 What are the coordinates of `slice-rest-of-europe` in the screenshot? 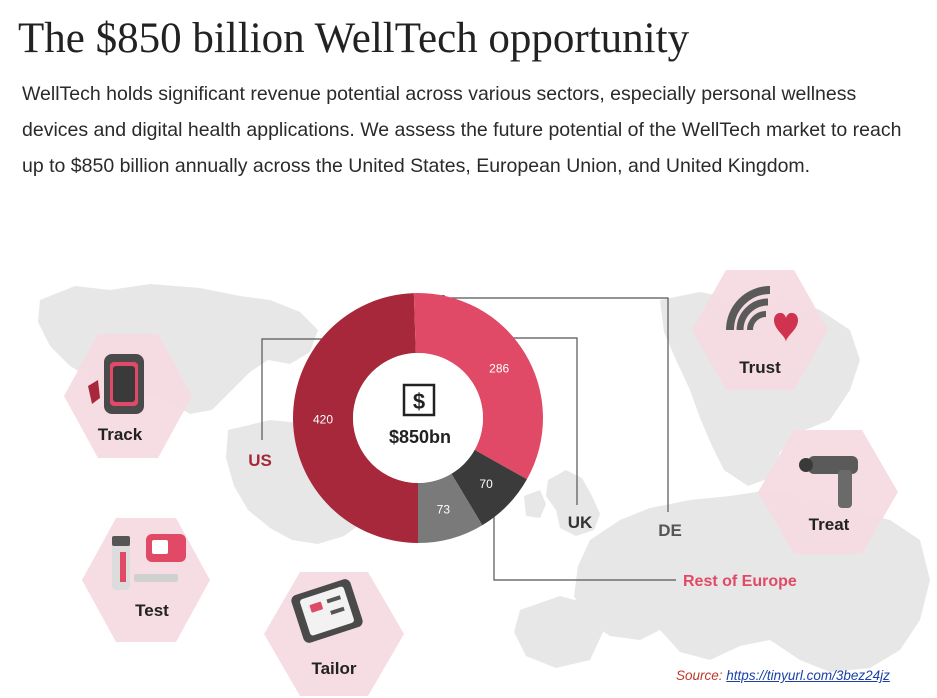 It's located at (478, 386).